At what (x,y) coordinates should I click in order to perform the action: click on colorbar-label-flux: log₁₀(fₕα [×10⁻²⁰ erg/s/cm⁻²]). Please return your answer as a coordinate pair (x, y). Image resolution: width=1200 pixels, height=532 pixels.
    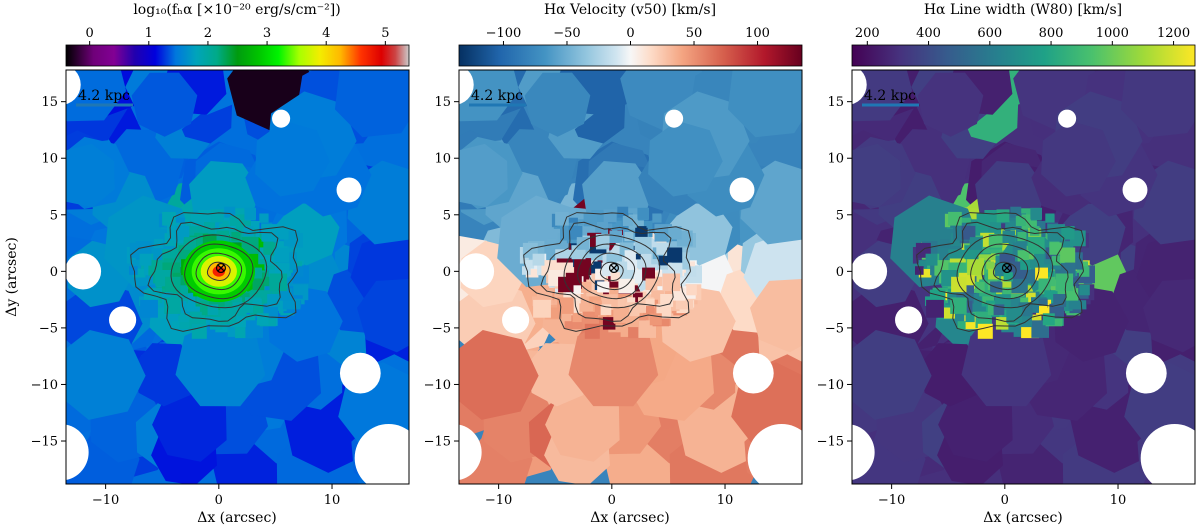
    Looking at the image, I should click on (236, 10).